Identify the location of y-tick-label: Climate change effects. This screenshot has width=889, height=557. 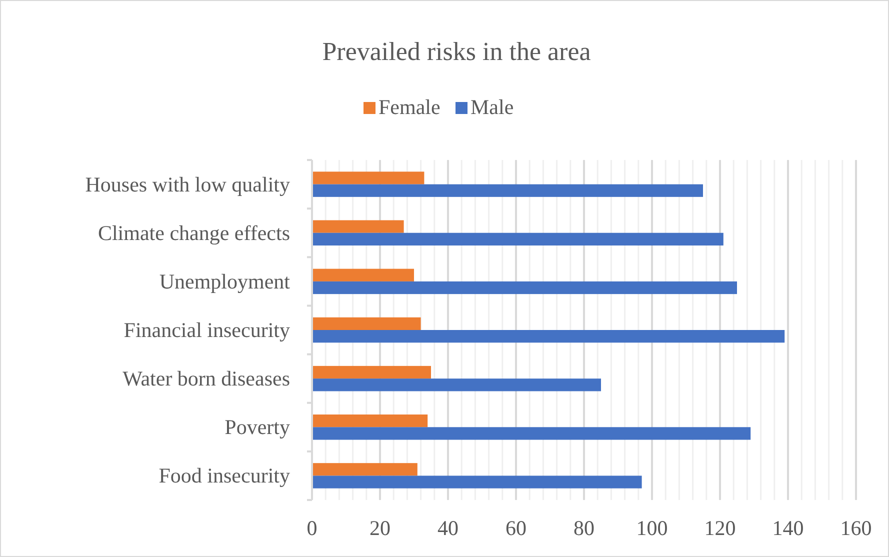
(194, 232).